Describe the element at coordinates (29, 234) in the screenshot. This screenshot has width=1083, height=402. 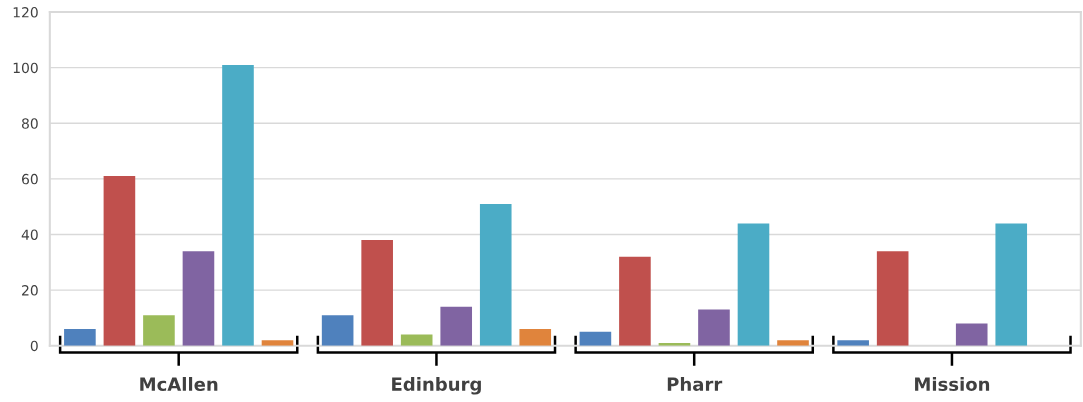
I see `y-tick-label: 40` at that location.